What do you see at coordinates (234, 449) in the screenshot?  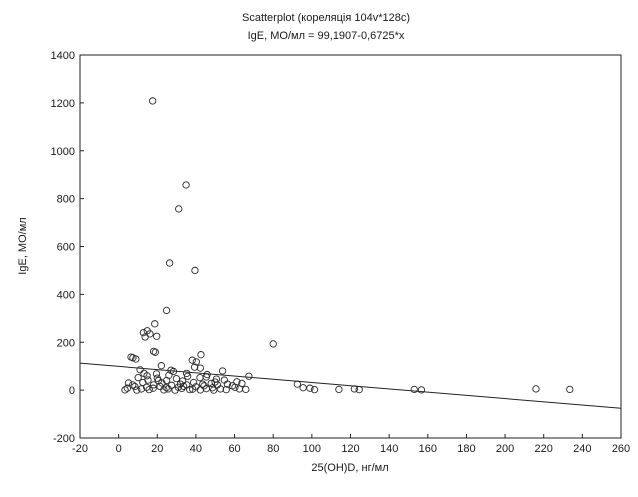 I see `x-tick-label: 60` at bounding box center [234, 449].